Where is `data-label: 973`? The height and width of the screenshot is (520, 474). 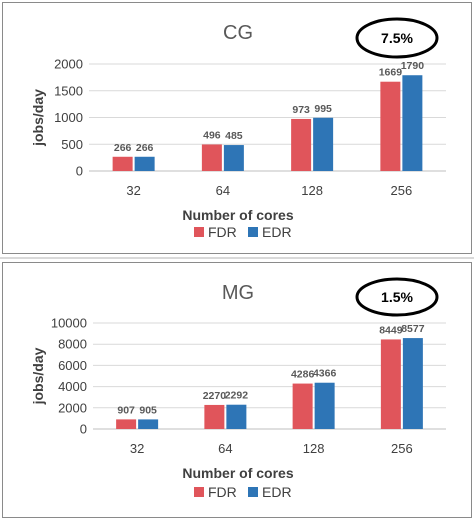 data-label: 973 is located at coordinates (301, 110).